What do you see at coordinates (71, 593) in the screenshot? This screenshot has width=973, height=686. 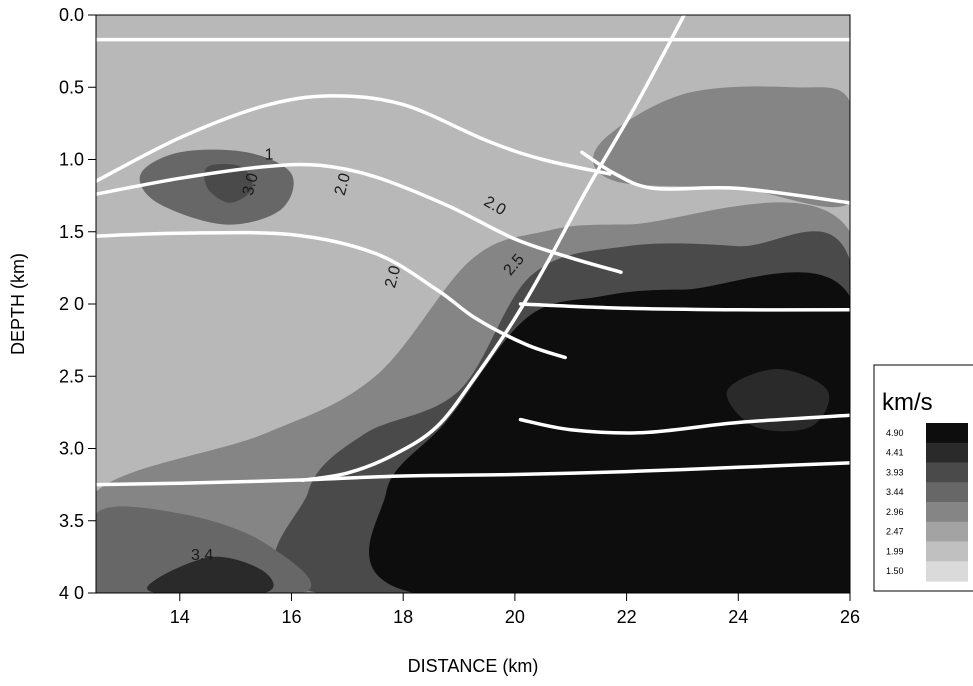 I see `y-tick-label: 4 0` at bounding box center [71, 593].